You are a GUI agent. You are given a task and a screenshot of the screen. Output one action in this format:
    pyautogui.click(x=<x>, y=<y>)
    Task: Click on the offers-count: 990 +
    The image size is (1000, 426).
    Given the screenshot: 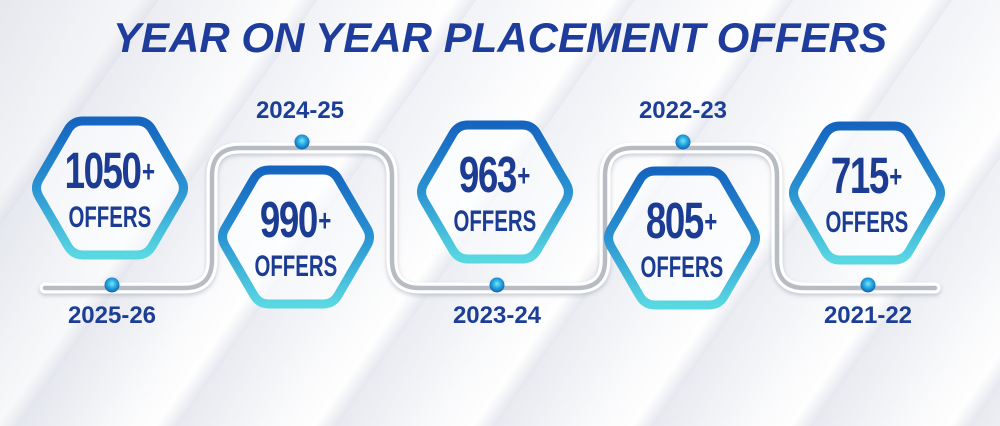 What is the action you would take?
    pyautogui.click(x=295, y=219)
    